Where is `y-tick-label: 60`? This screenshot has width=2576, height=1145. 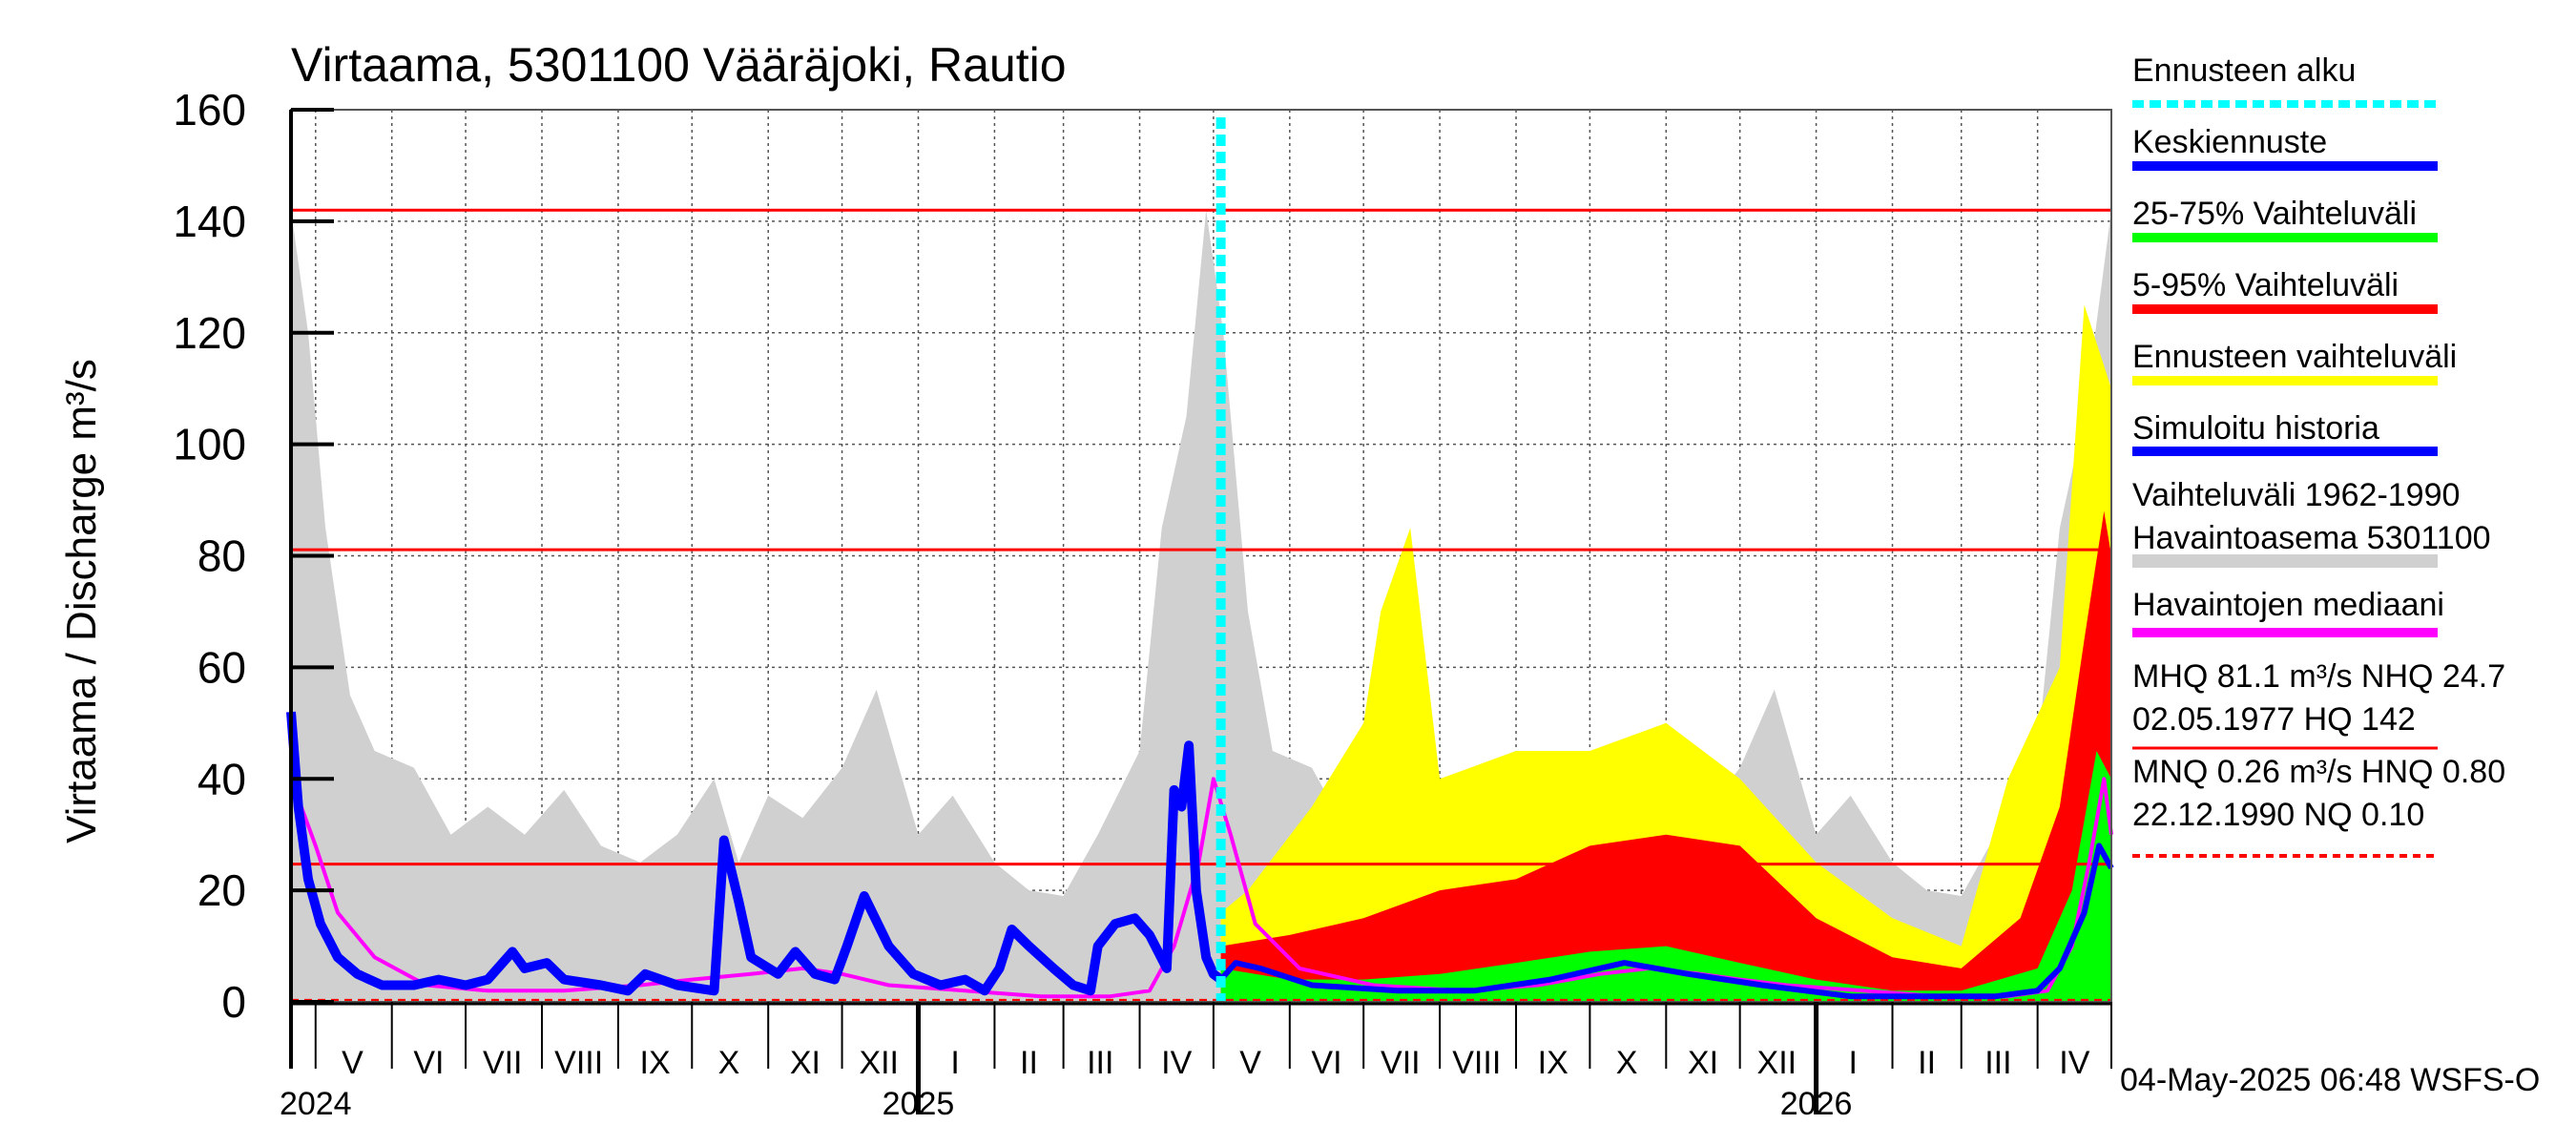 y-tick-label: 60 is located at coordinates (221, 667).